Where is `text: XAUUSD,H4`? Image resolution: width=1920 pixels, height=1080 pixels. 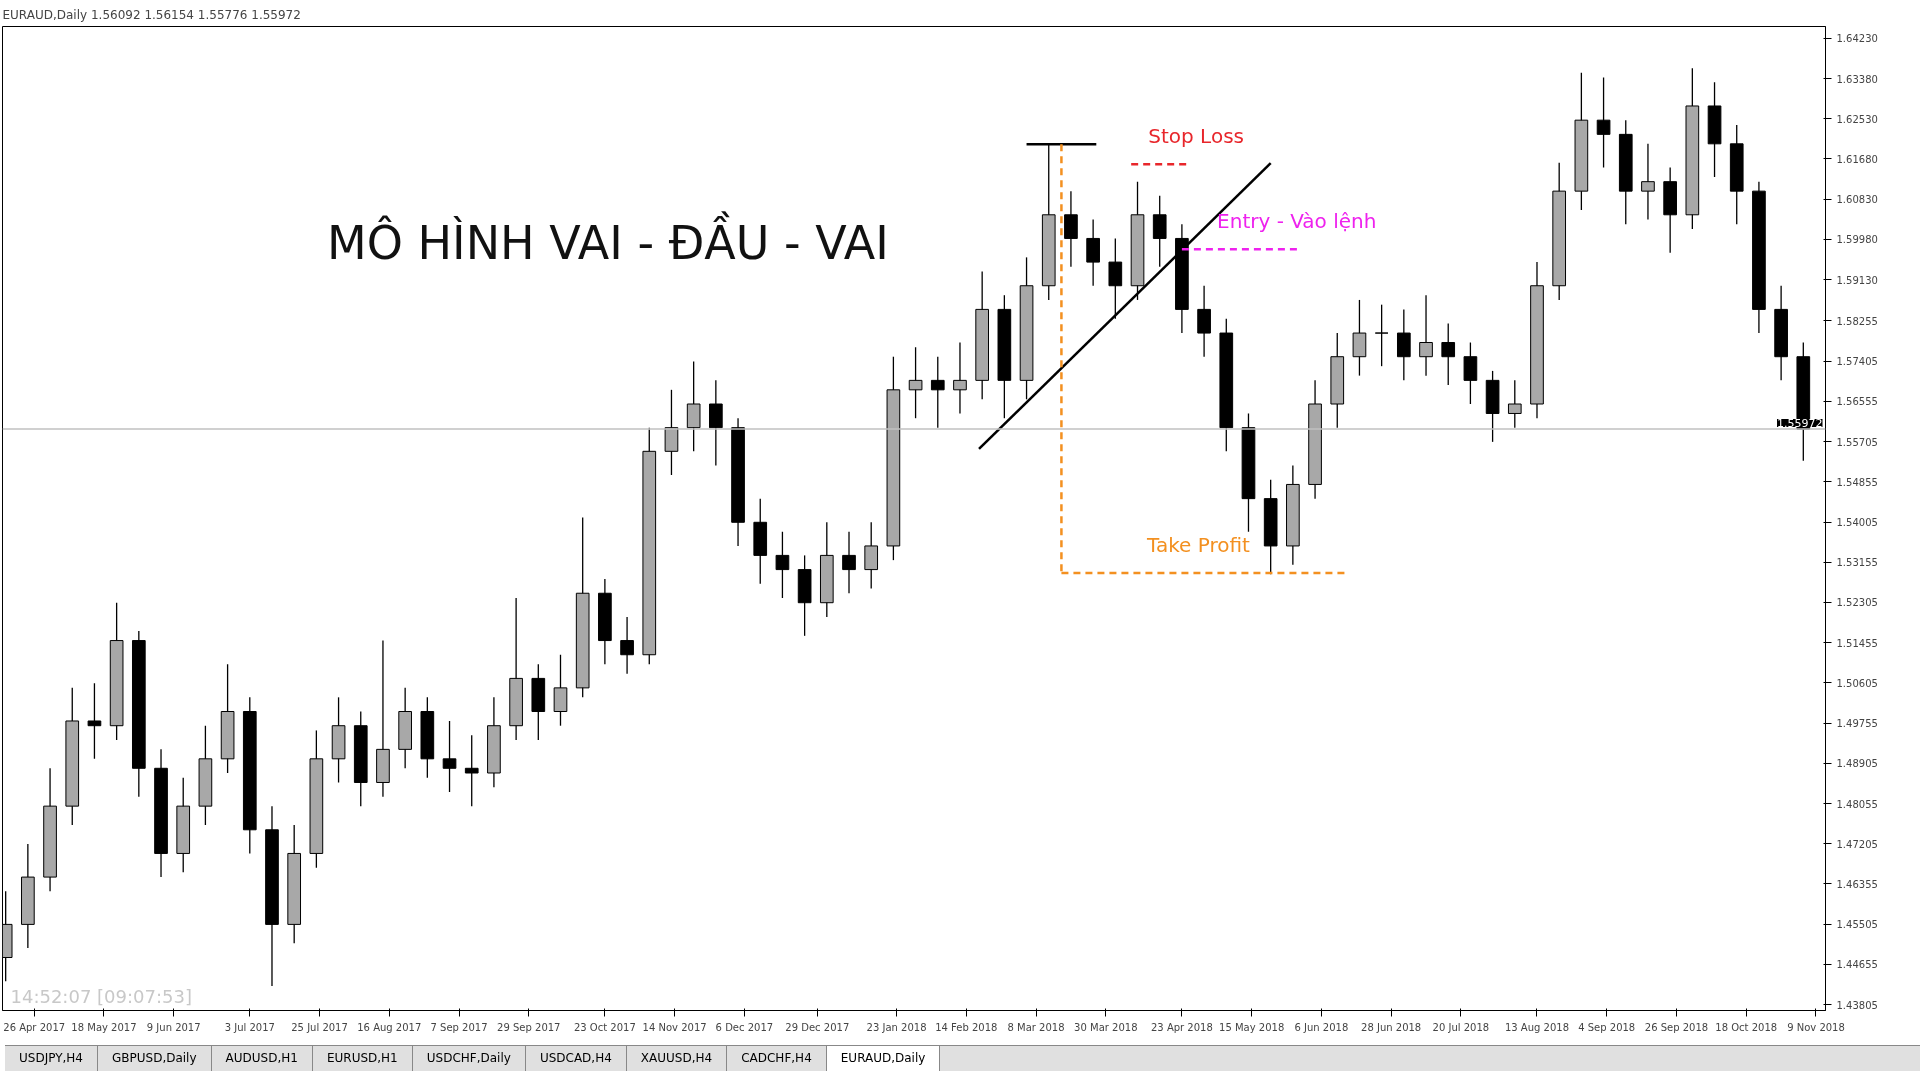
text: XAUUSD,H4 is located at coordinates (677, 1059).